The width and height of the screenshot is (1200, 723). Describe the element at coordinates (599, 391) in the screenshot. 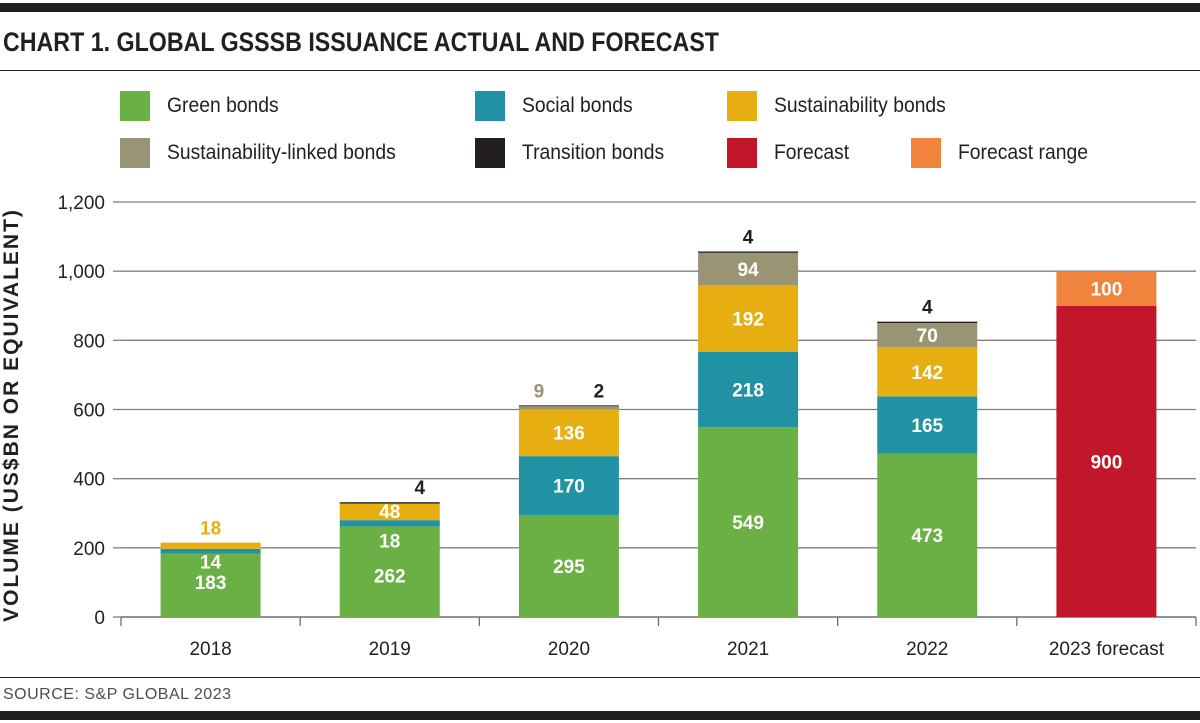

I see `data-label: 2` at that location.